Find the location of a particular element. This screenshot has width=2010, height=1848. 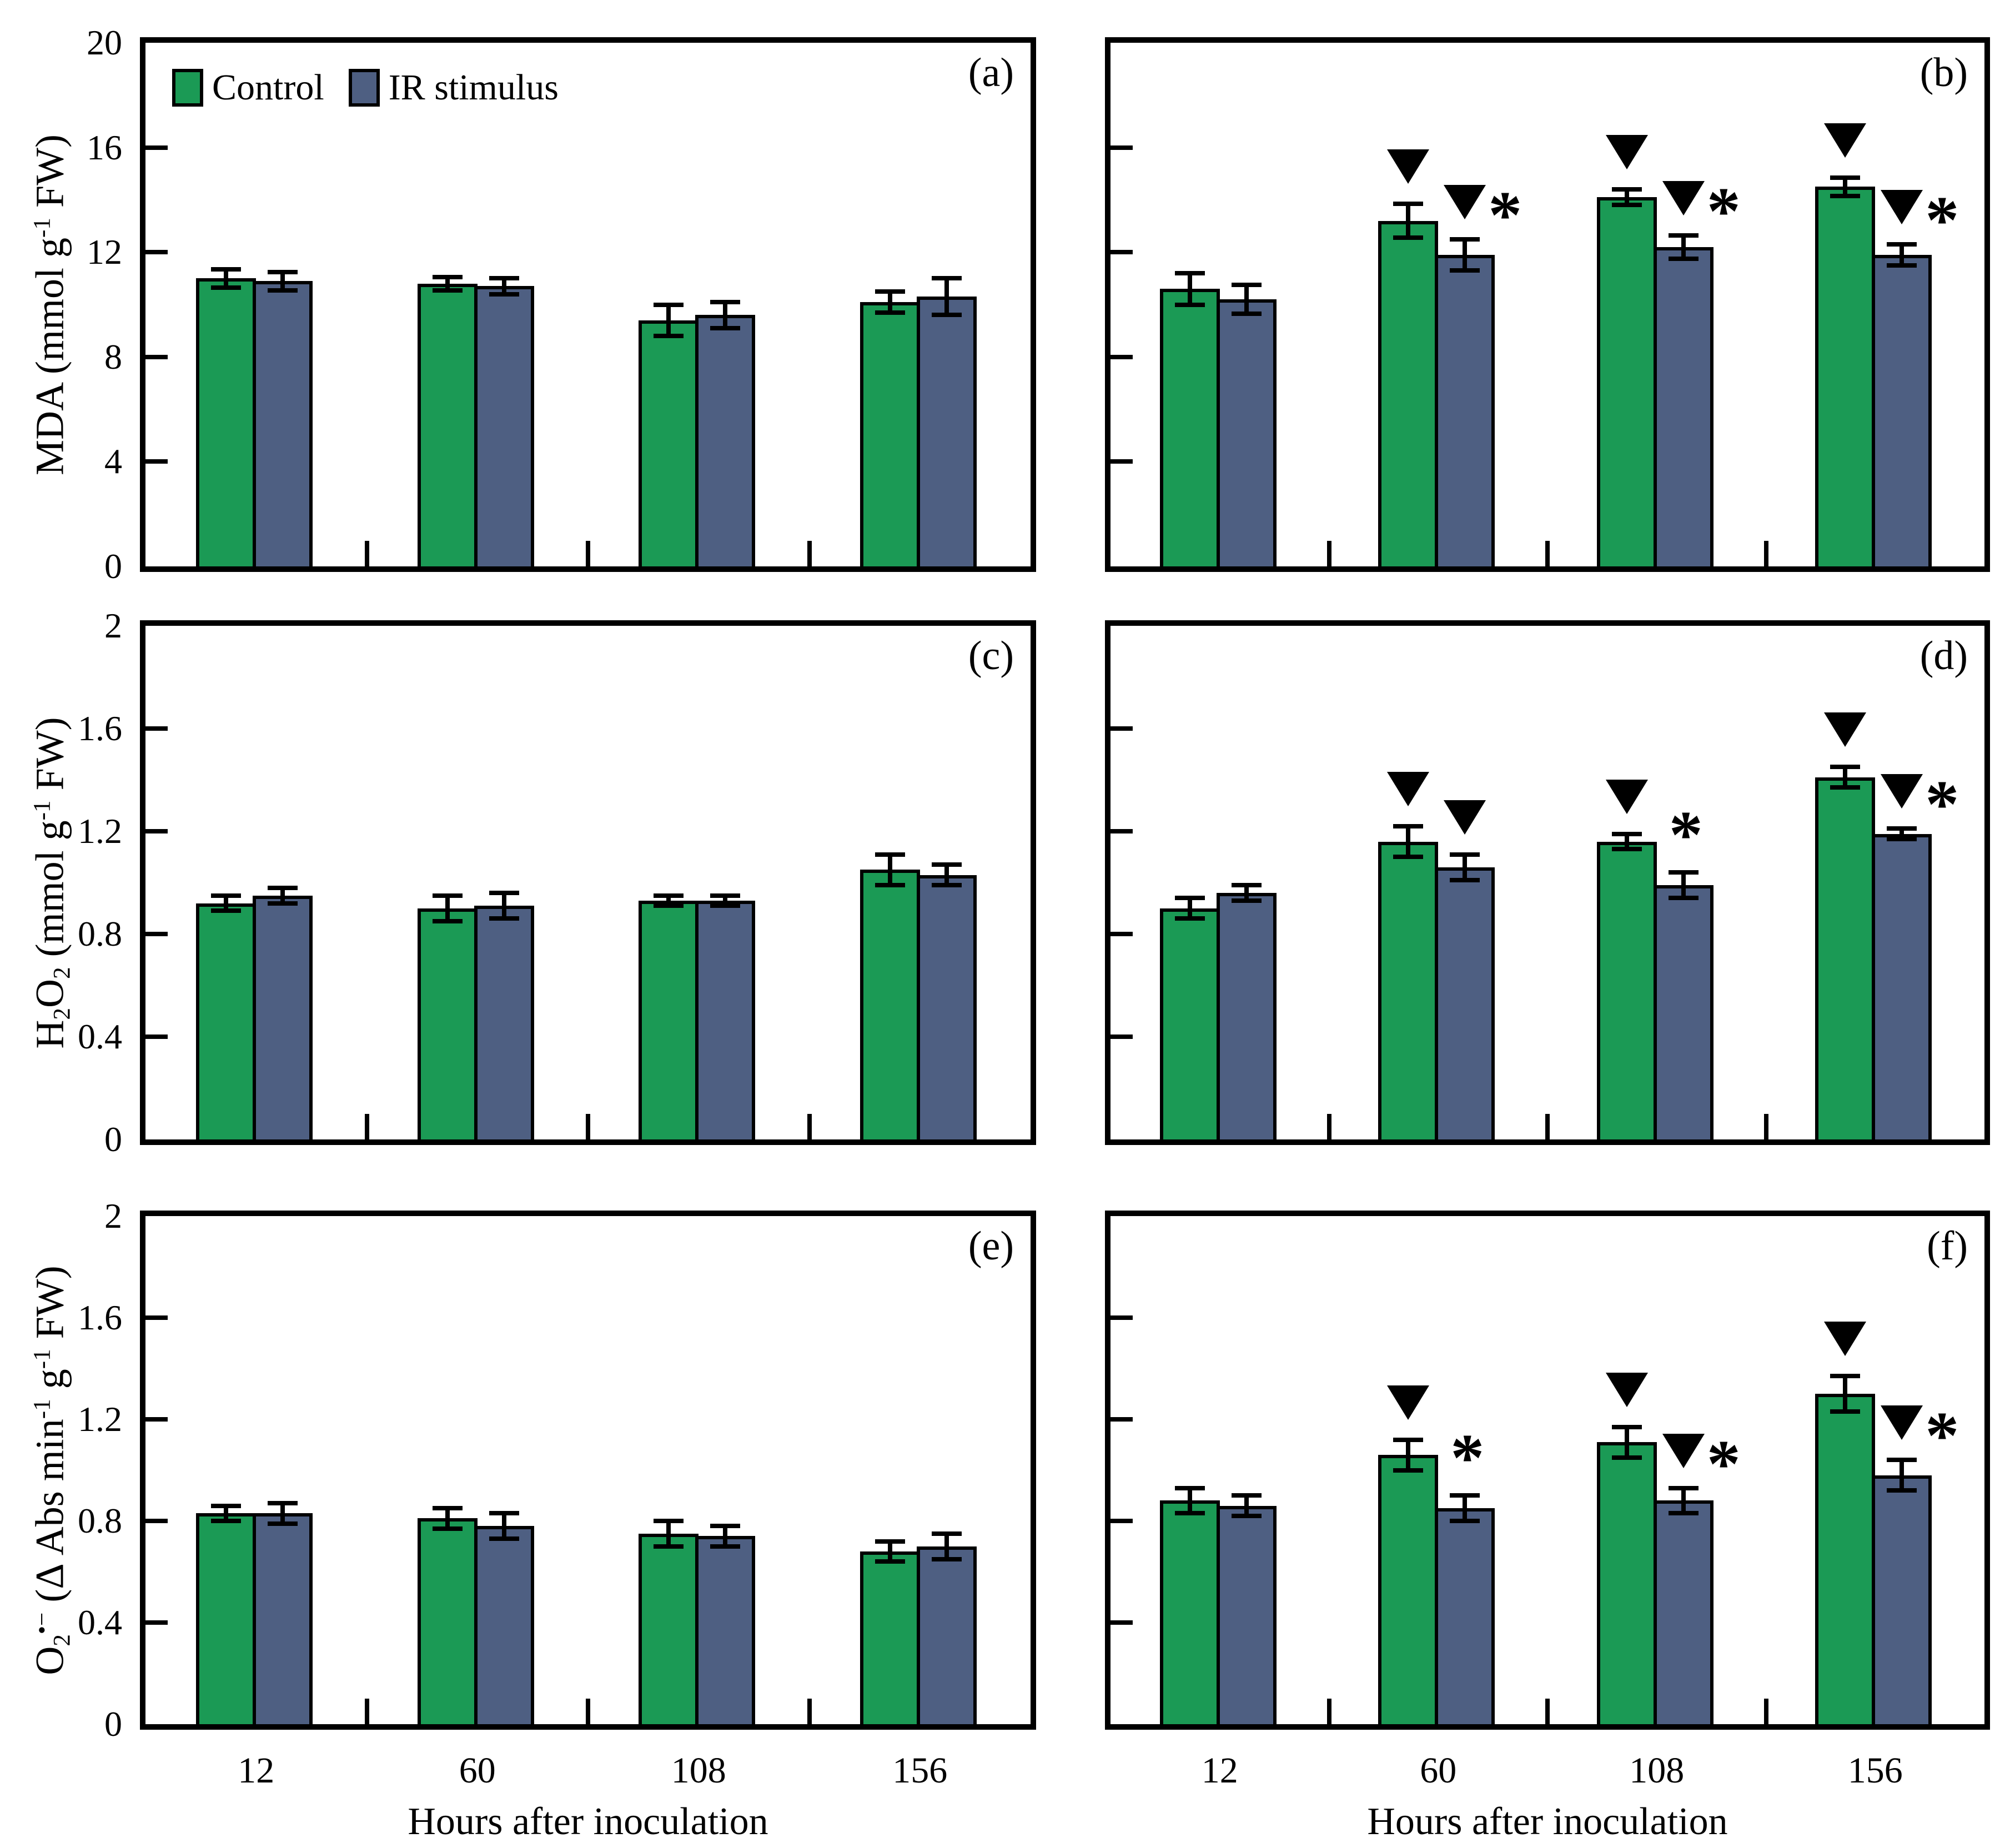

panel-letter-f: (f) is located at coordinates (1947, 1246).